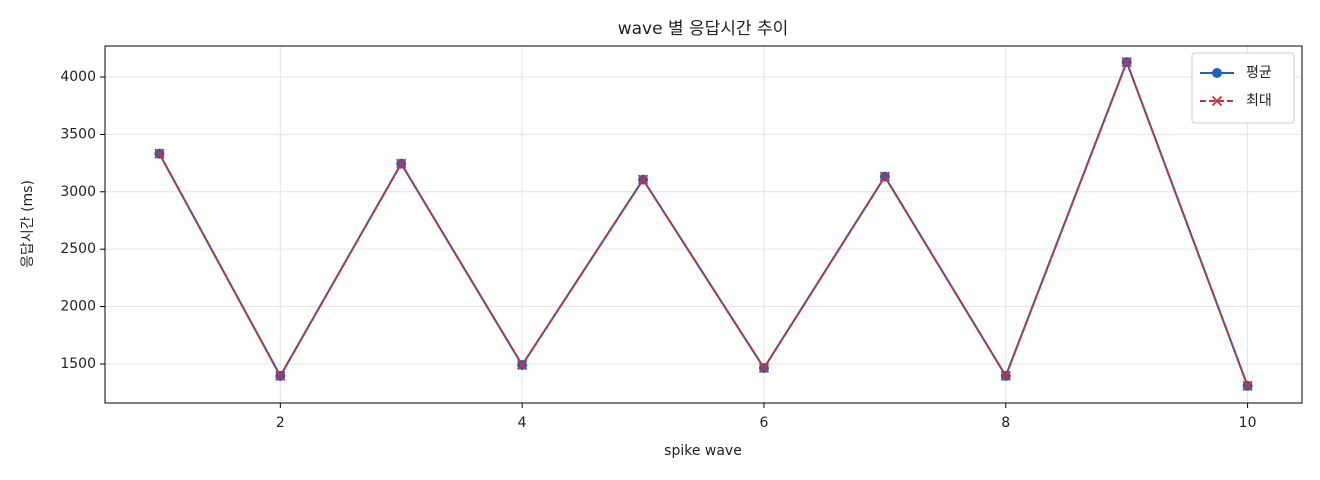  Describe the element at coordinates (78, 192) in the screenshot. I see `y-tick-label: 3000` at that location.